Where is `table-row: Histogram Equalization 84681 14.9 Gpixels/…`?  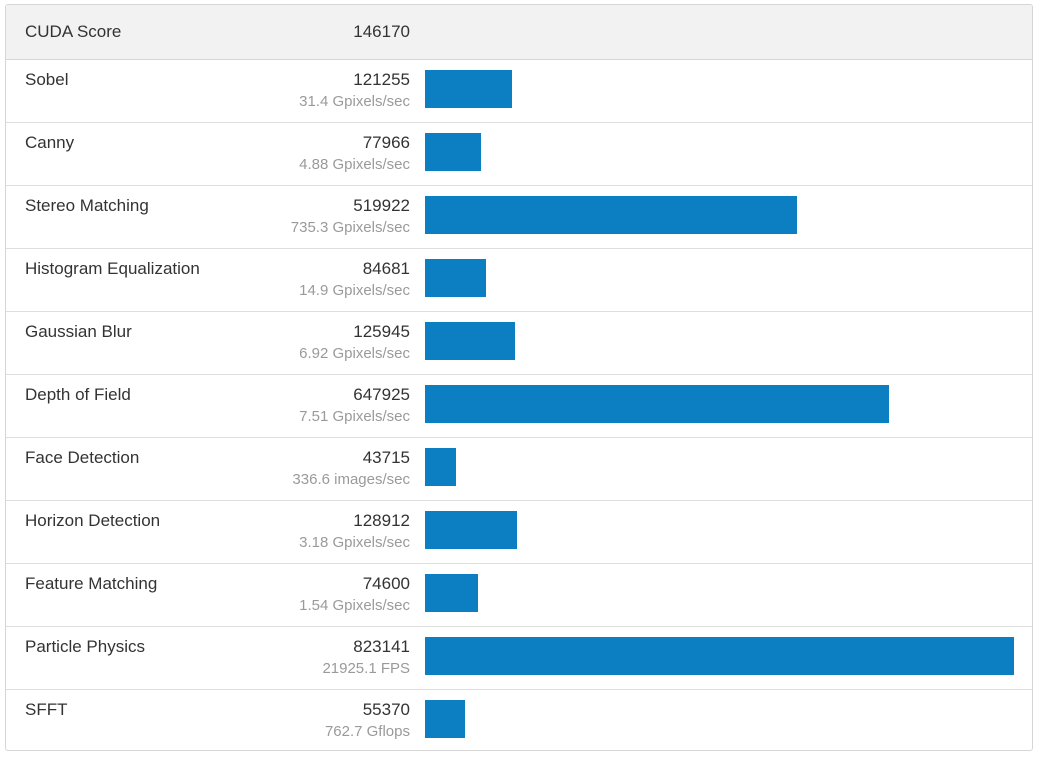 table-row: Histogram Equalization 84681 14.9 Gpixels/… is located at coordinates (519, 280).